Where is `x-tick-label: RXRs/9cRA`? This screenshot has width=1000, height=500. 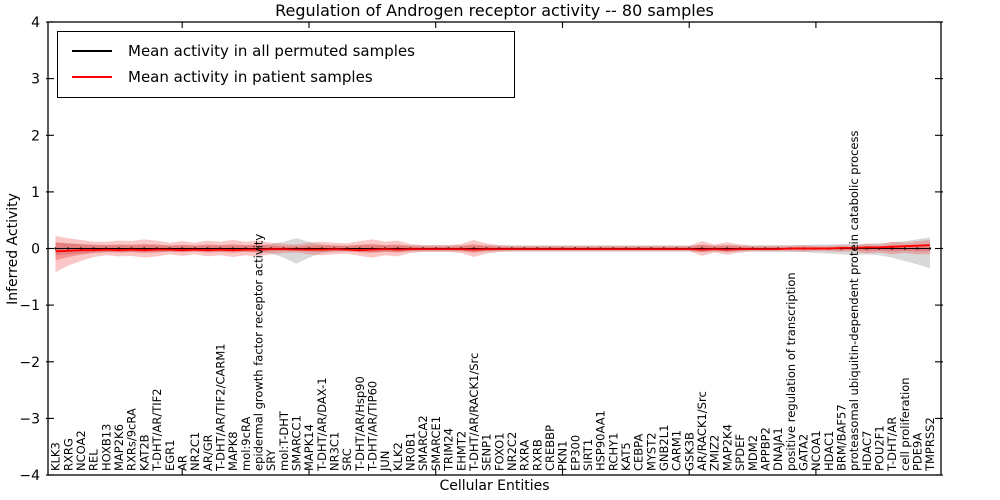 x-tick-label: RXRs/9cRA is located at coordinates (132, 439).